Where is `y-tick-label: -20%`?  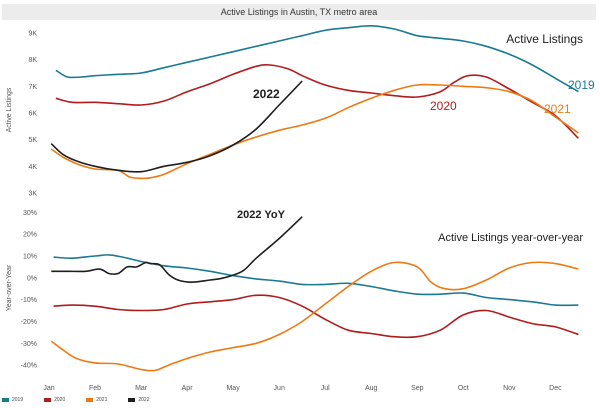
y-tick-label: -20% is located at coordinates (29, 322).